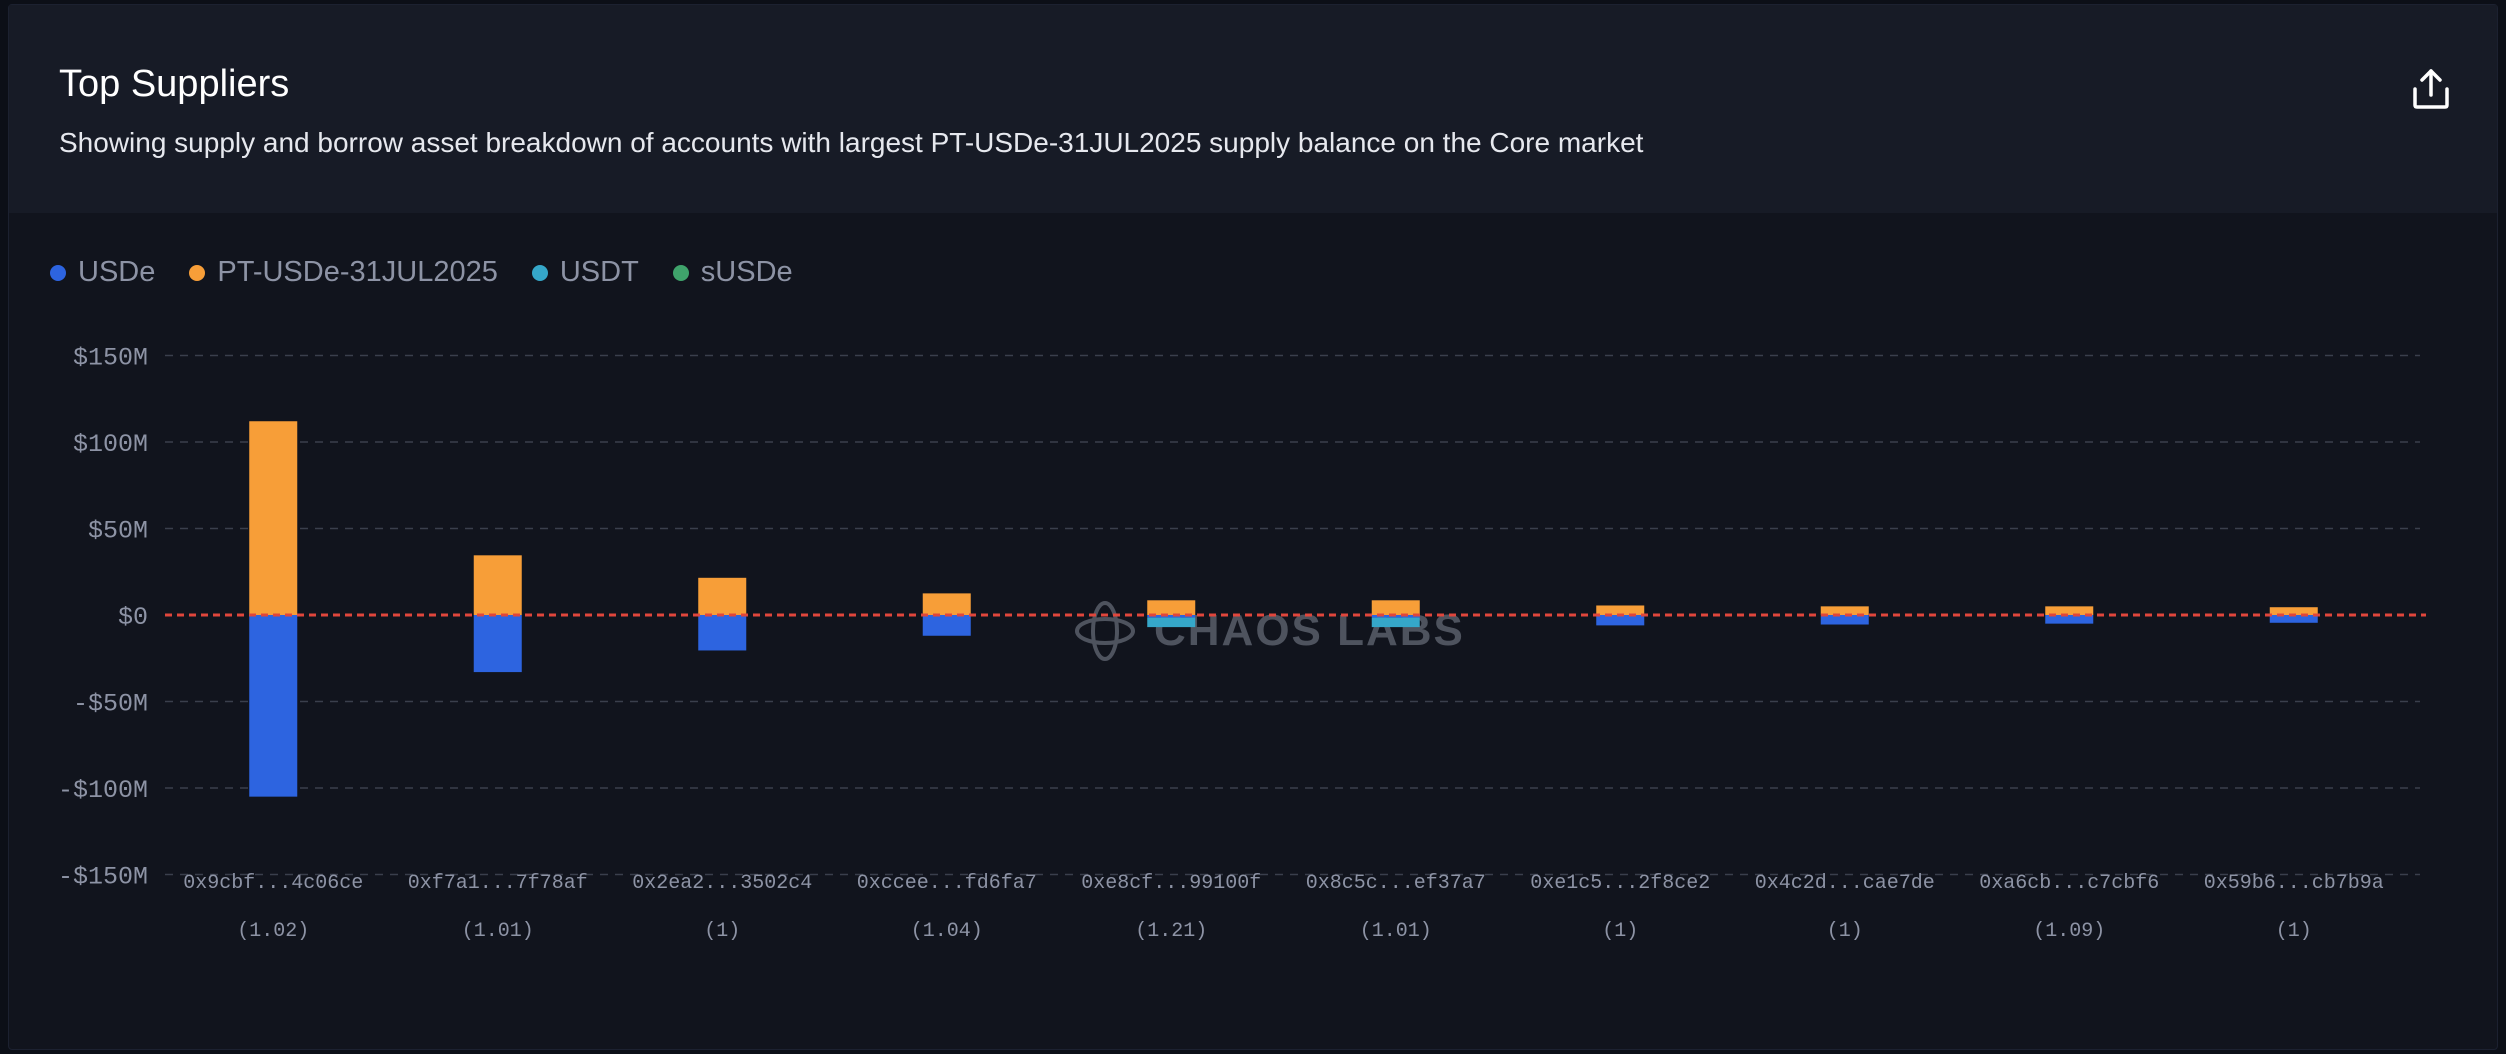 This screenshot has height=1054, width=2506. I want to click on legend-label-usdt: USDT, so click(599, 272).